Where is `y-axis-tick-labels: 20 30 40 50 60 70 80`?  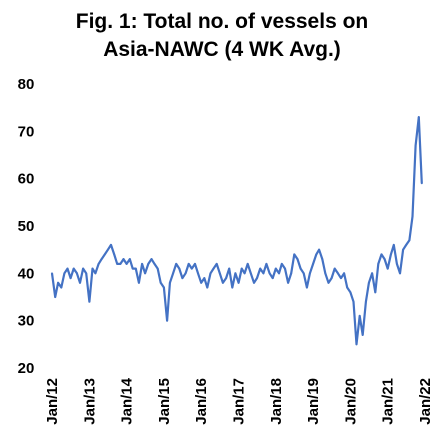 y-axis-tick-labels: 20 30 40 50 60 70 80 is located at coordinates (26, 226).